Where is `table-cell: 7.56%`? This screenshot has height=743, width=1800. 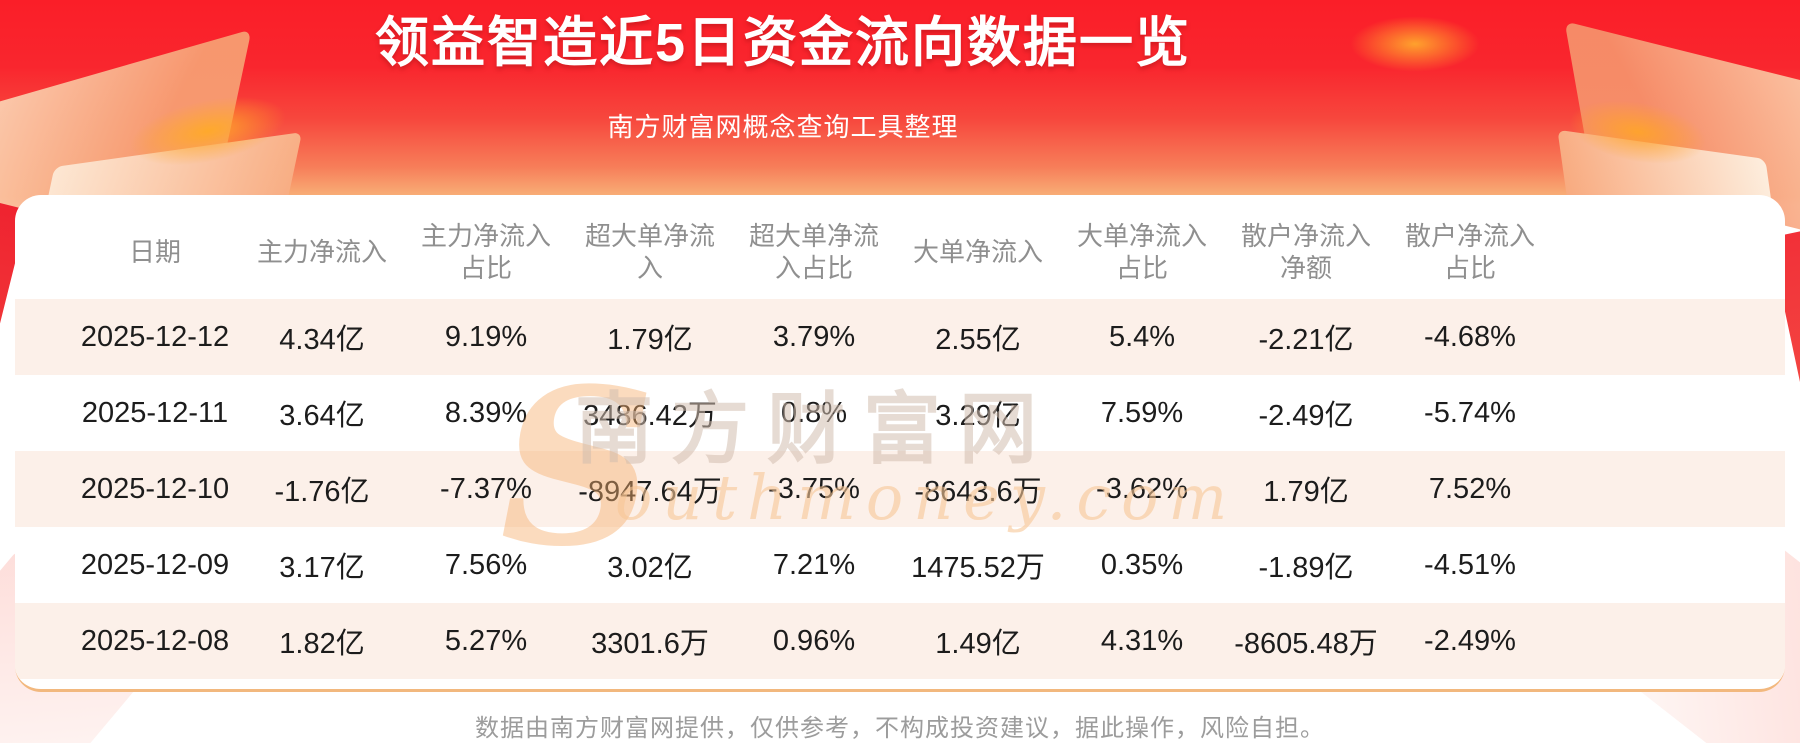
table-cell: 7.56% is located at coordinates (486, 564).